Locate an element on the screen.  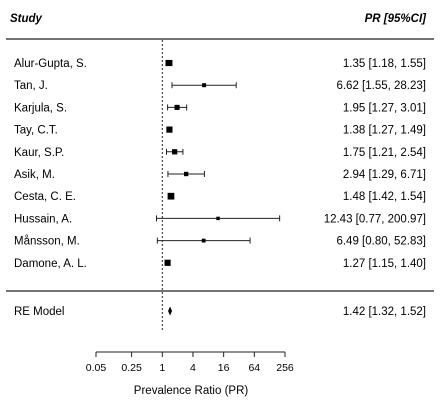
pr-column-header: PR [95%CI] is located at coordinates (396, 19).